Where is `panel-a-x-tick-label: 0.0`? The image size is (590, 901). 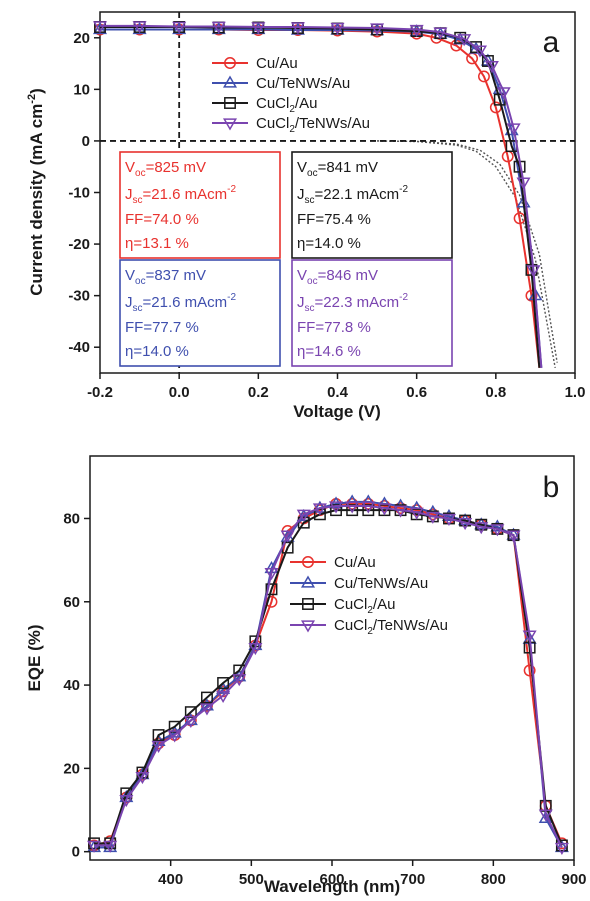 panel-a-x-tick-label: 0.0 is located at coordinates (179, 392).